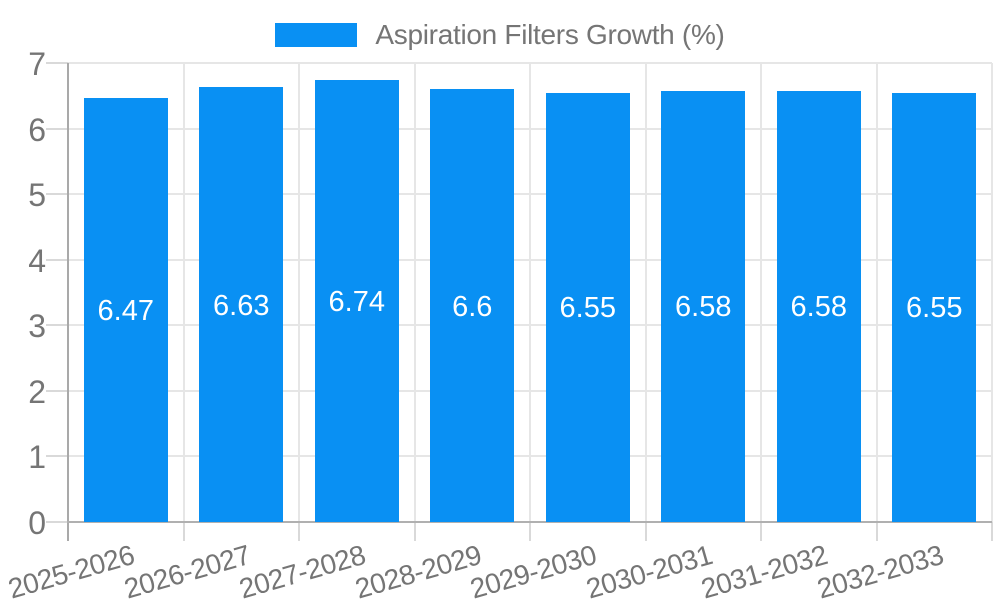 This screenshot has width=1000, height=600. I want to click on x-axis-label: 2028-2029, so click(418, 569).